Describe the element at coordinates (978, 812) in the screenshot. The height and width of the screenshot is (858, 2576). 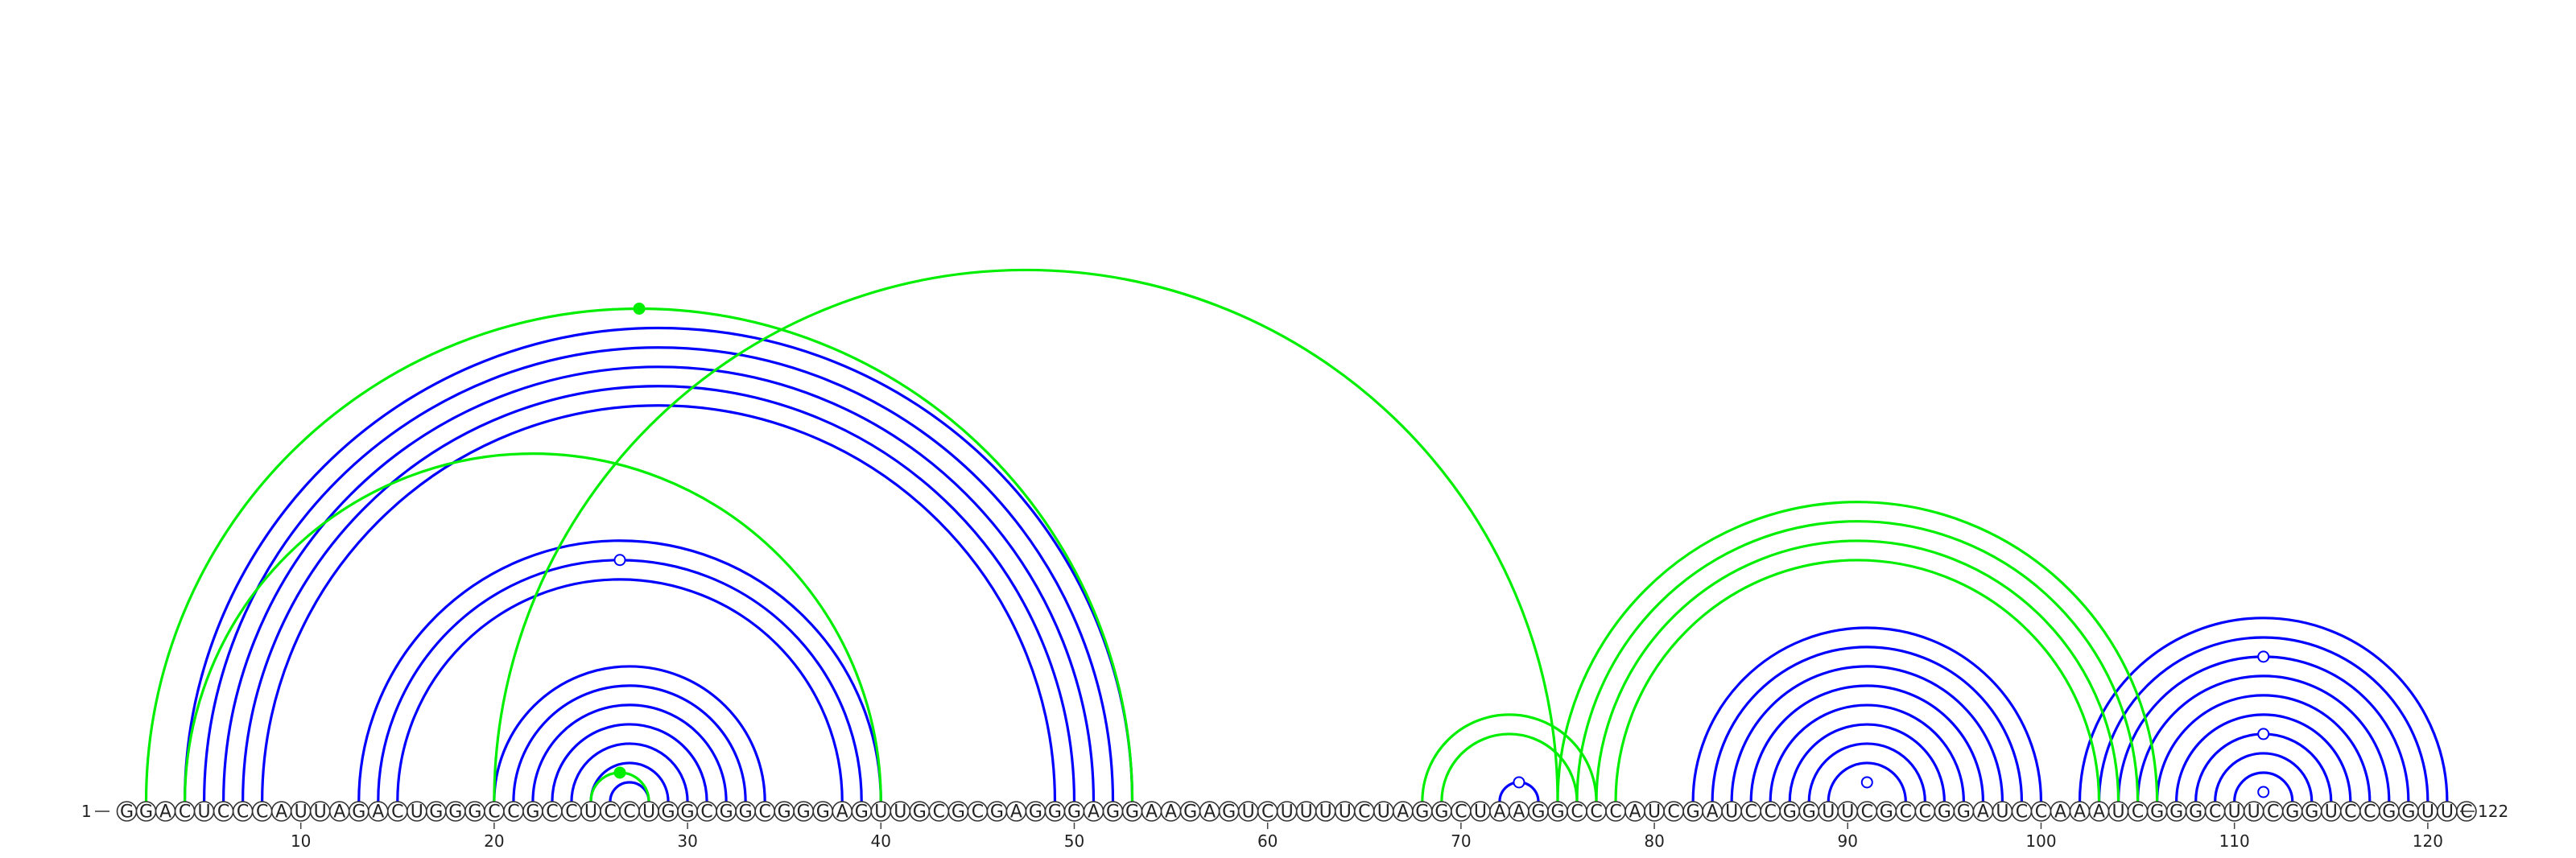
I see `nucleotide-45: C` at that location.